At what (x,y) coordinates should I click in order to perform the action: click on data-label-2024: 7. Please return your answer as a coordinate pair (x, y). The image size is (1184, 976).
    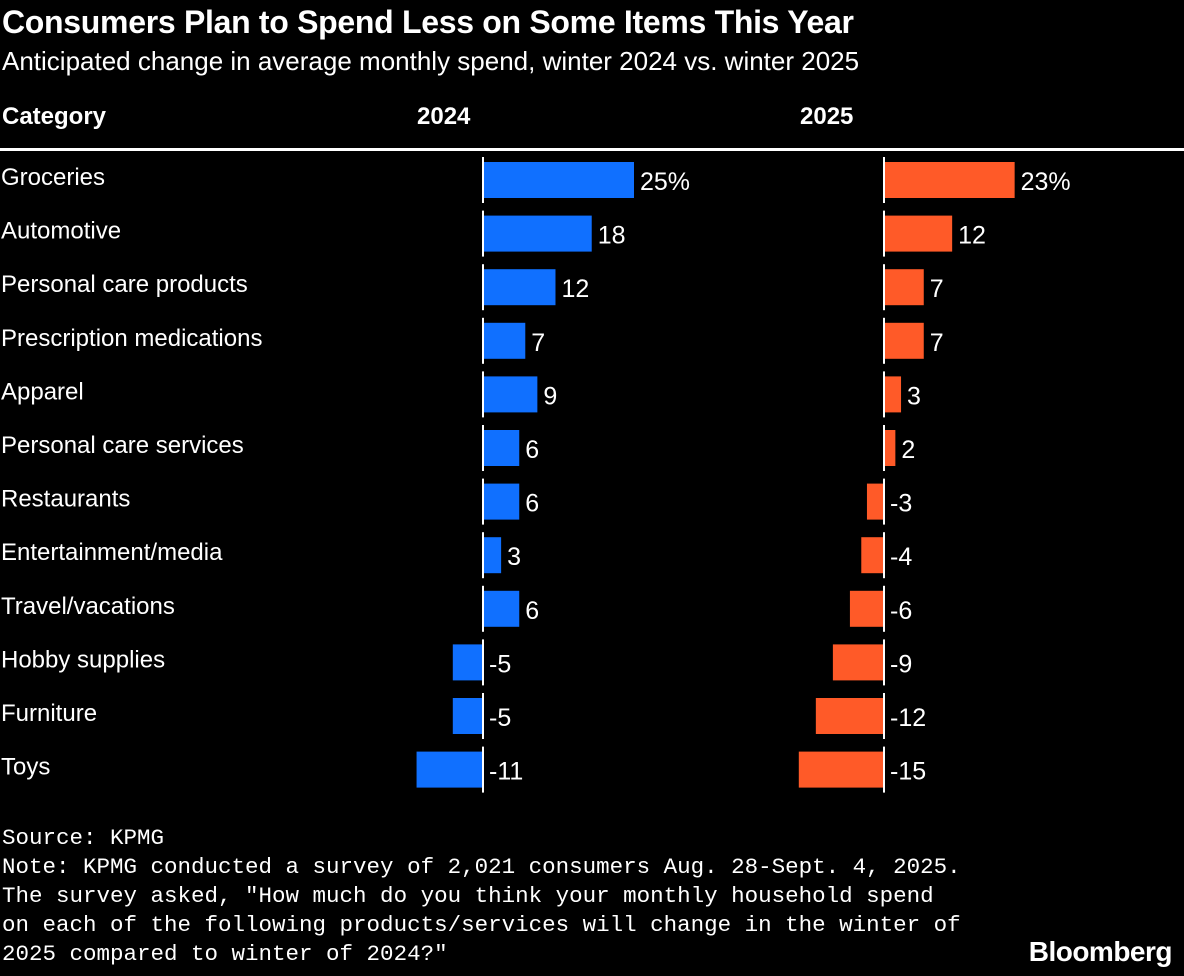
    Looking at the image, I should click on (538, 343).